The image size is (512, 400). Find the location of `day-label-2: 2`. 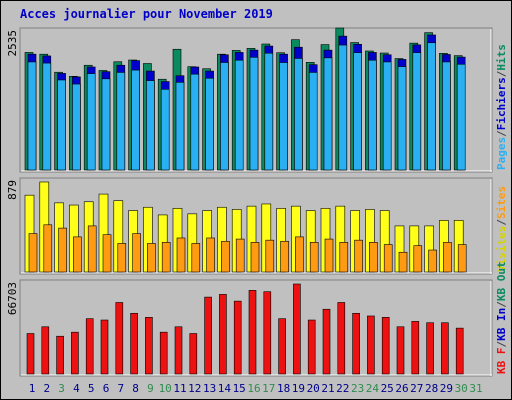

day-label-2: 2 is located at coordinates (46, 388).